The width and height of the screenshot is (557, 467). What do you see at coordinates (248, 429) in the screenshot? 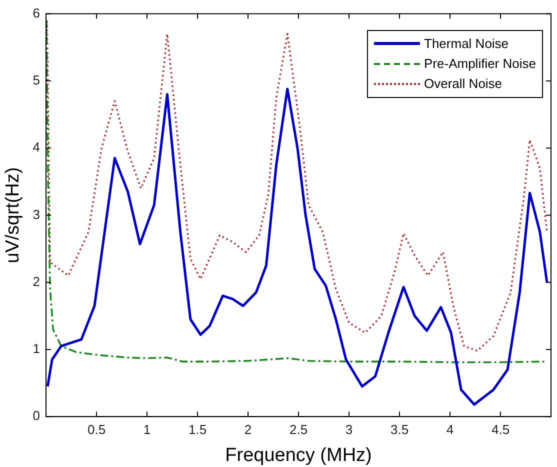
I see `x-tick-label: 2` at bounding box center [248, 429].